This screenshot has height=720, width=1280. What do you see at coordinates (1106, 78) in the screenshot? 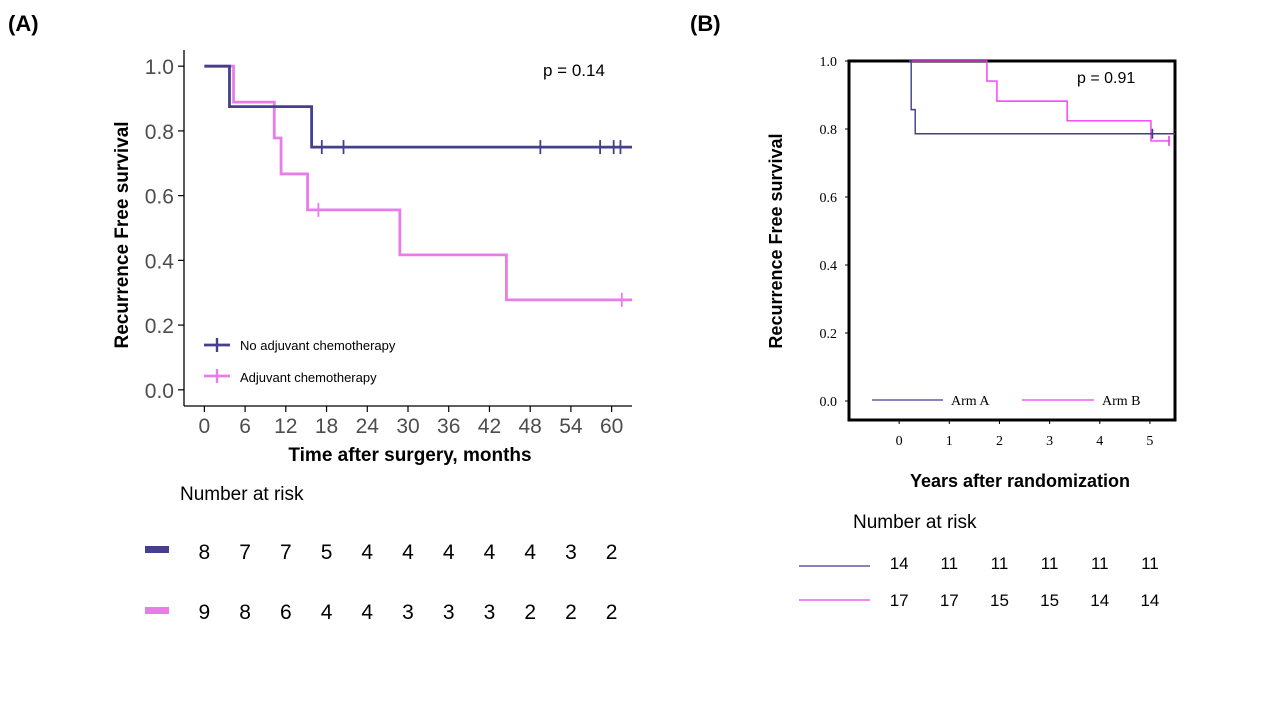
I see `panel-b-p-value: p = 0.91` at bounding box center [1106, 78].